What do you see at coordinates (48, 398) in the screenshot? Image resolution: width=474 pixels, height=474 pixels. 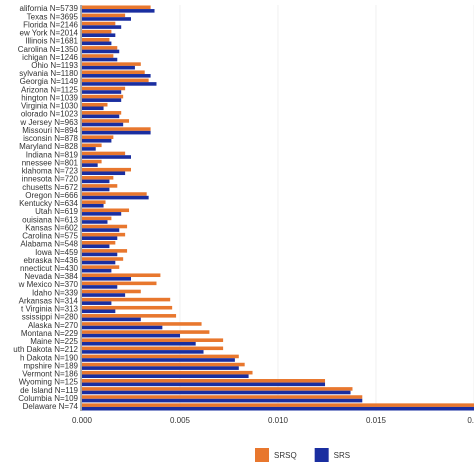 I see `y-tick-label: Columbia N=109` at bounding box center [48, 398].